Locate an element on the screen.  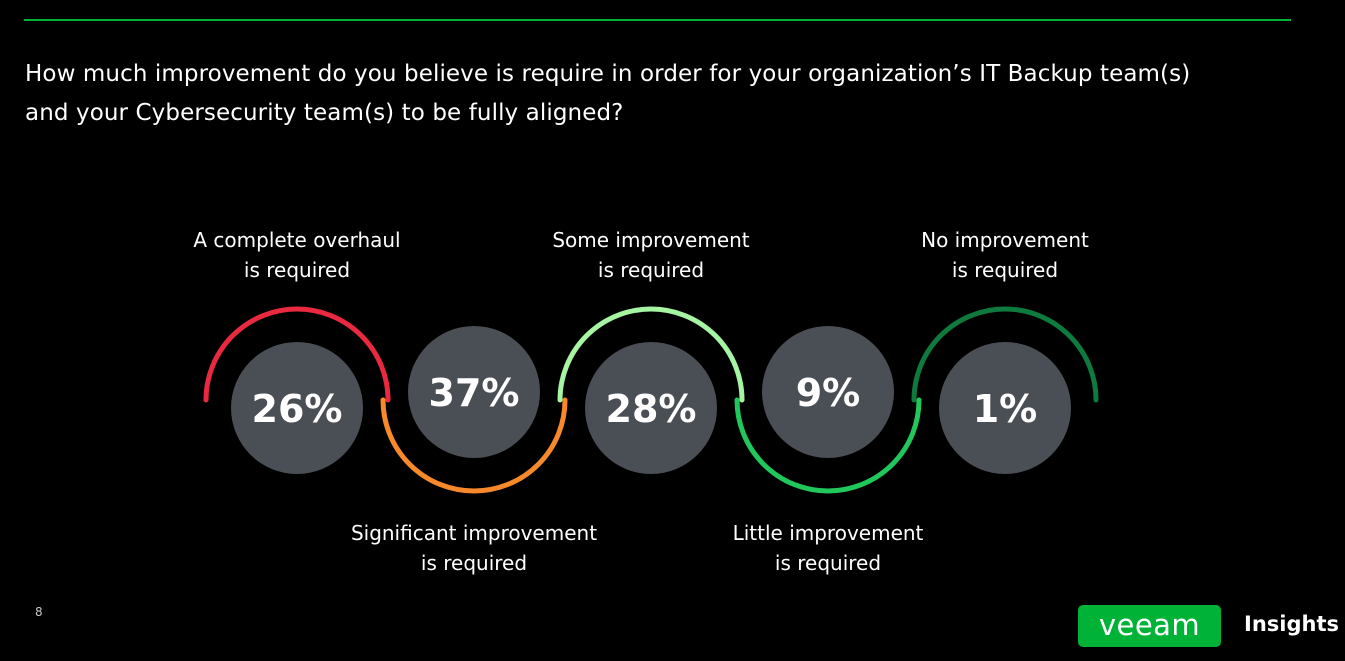
veeam-logo-text: veeam is located at coordinates (1149, 624).